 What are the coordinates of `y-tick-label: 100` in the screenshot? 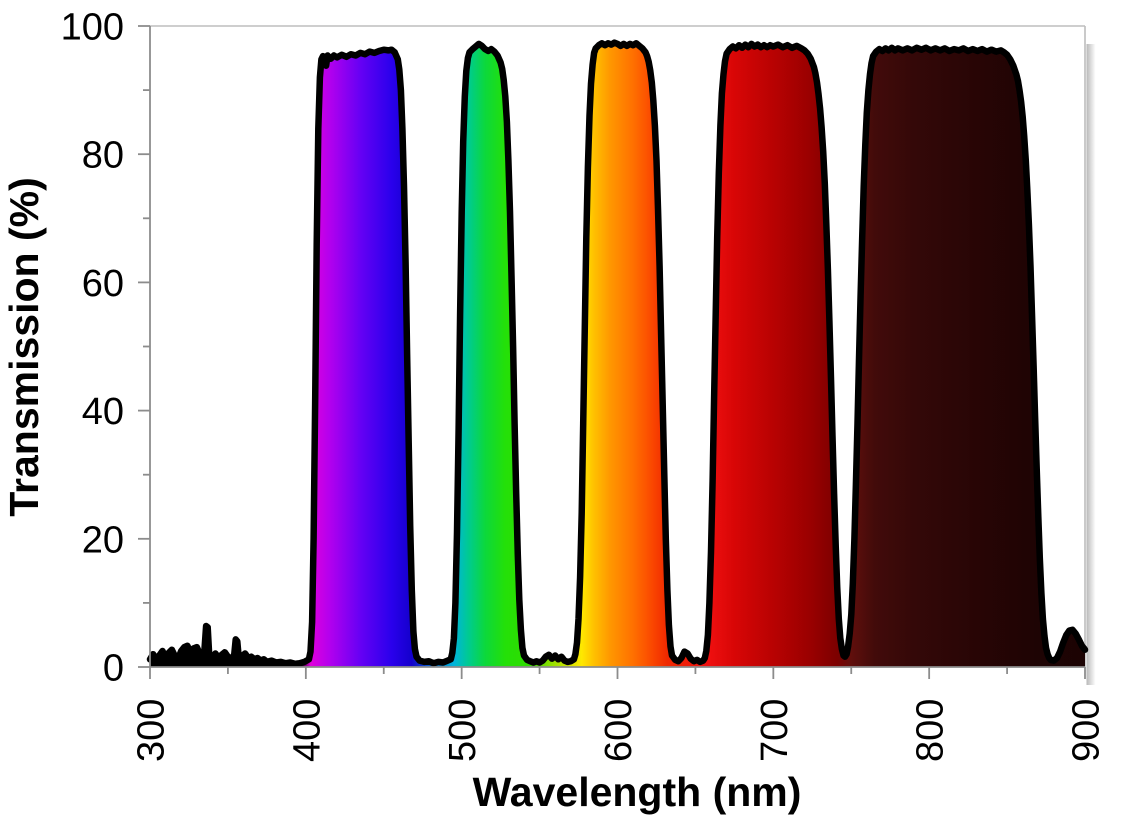 It's located at (92, 28).